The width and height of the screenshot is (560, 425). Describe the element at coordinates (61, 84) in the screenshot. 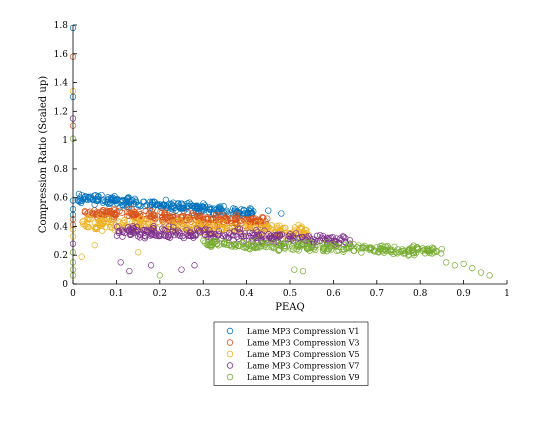

I see `y-tick-label: 1.4` at that location.